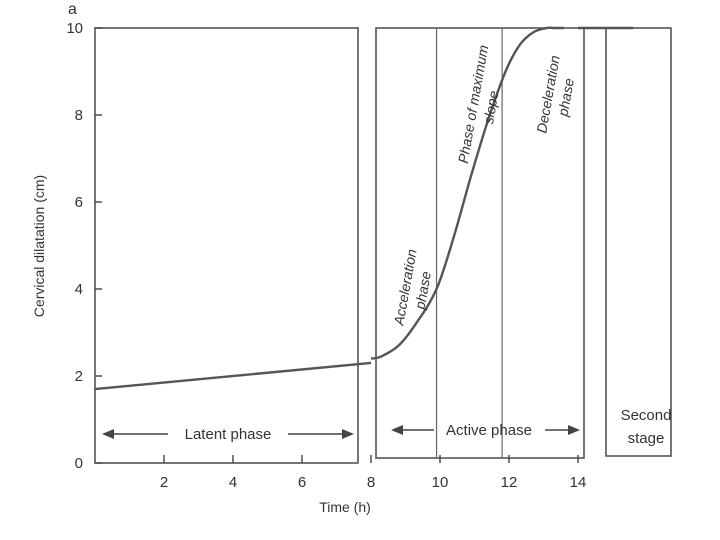 Image resolution: width=720 pixels, height=540 pixels. Describe the element at coordinates (84, 246) in the screenshot. I see `y-axis-ticks: 0 2 4 6 8 10` at that location.